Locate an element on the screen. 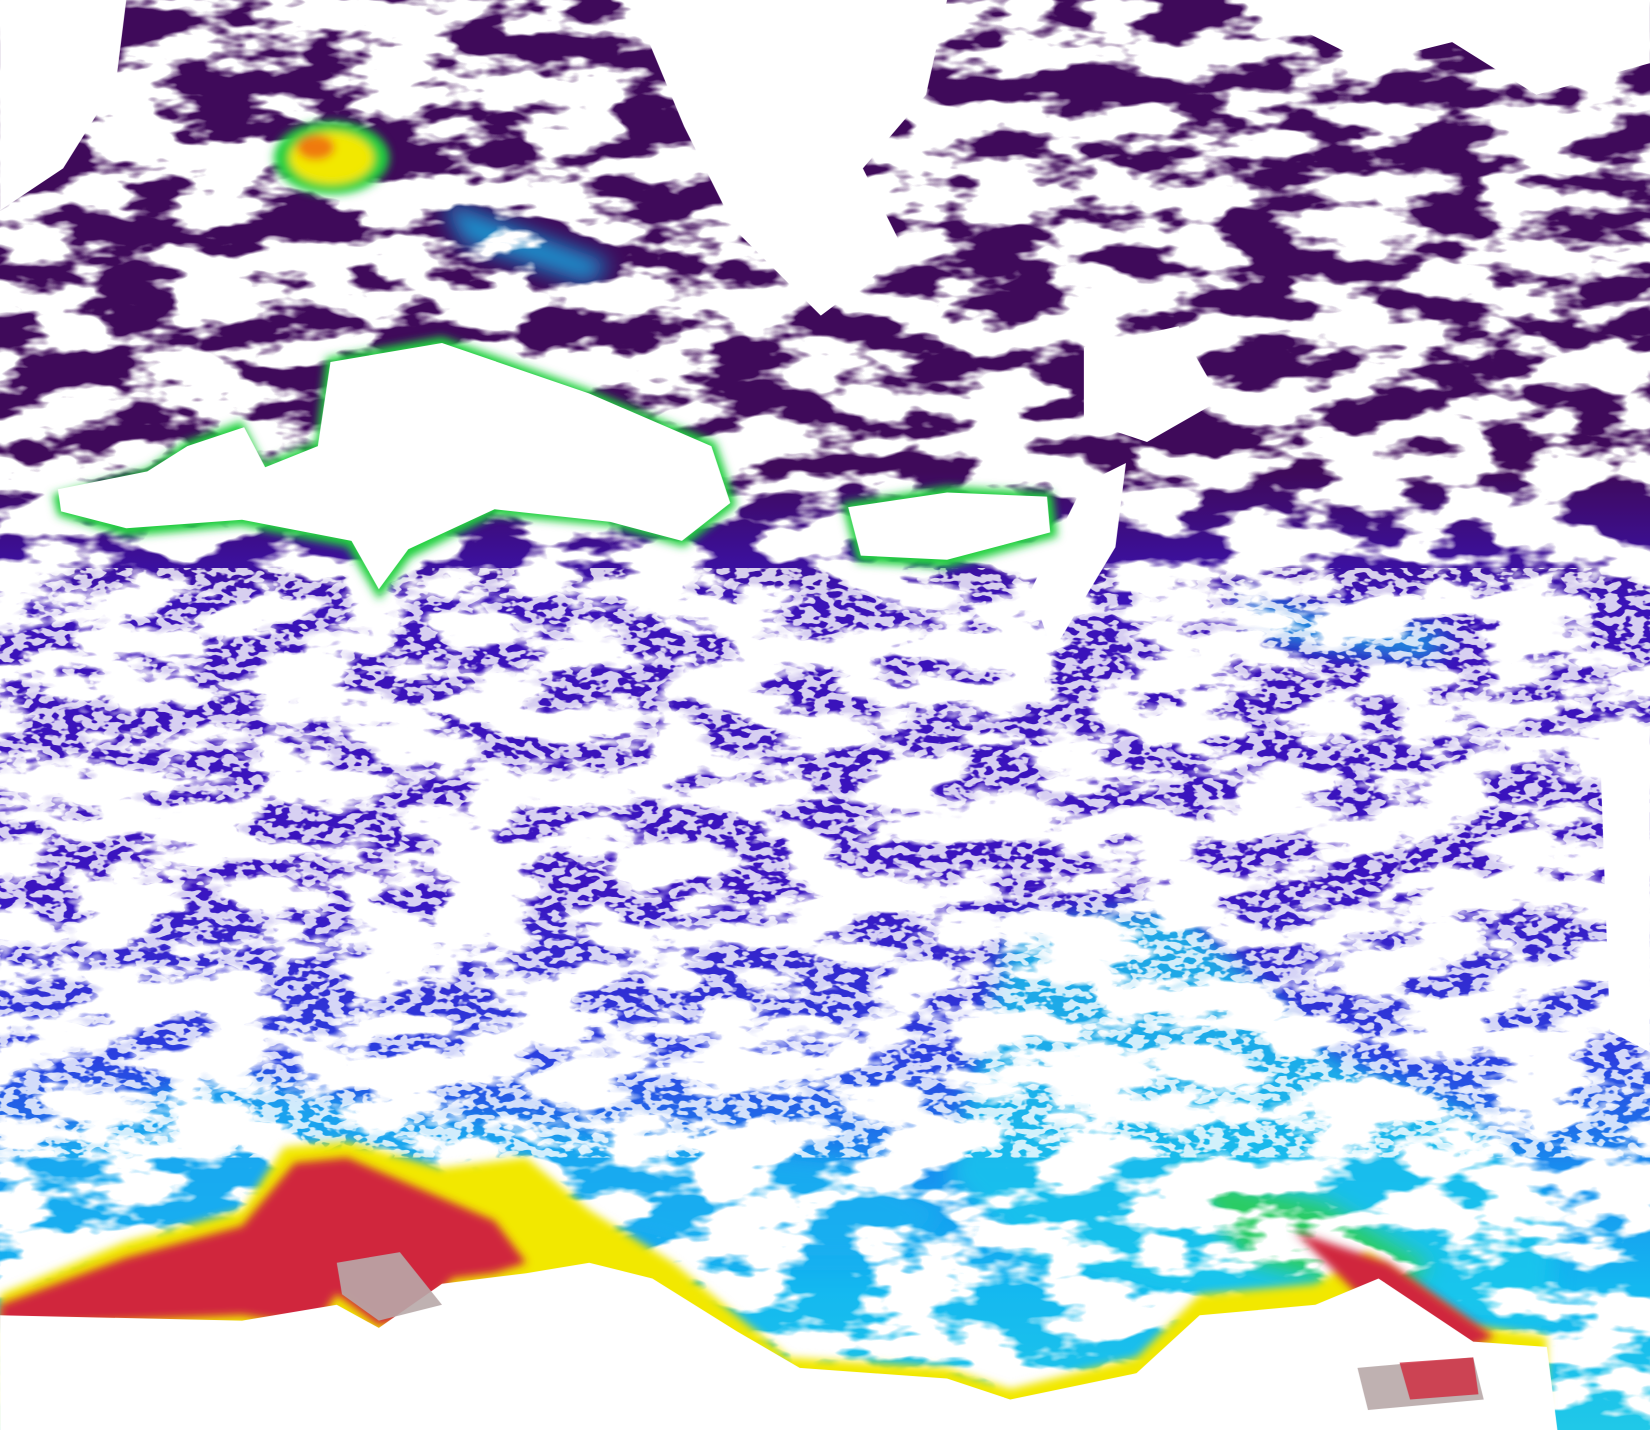  island-hispaniola is located at coordinates (394, 468).